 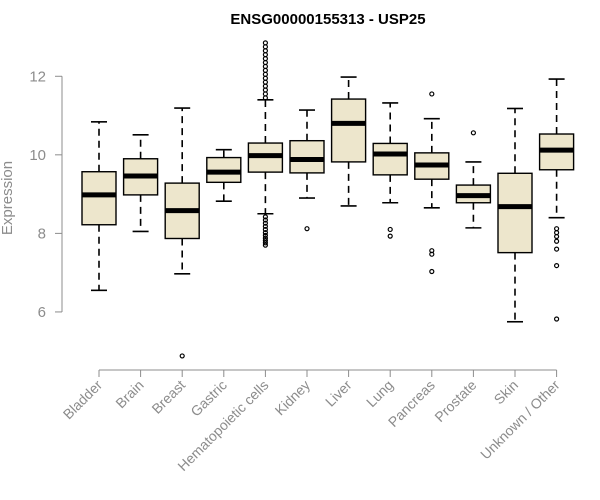 What do you see at coordinates (455, 401) in the screenshot?
I see `x-tick-label: Prostate` at bounding box center [455, 401].